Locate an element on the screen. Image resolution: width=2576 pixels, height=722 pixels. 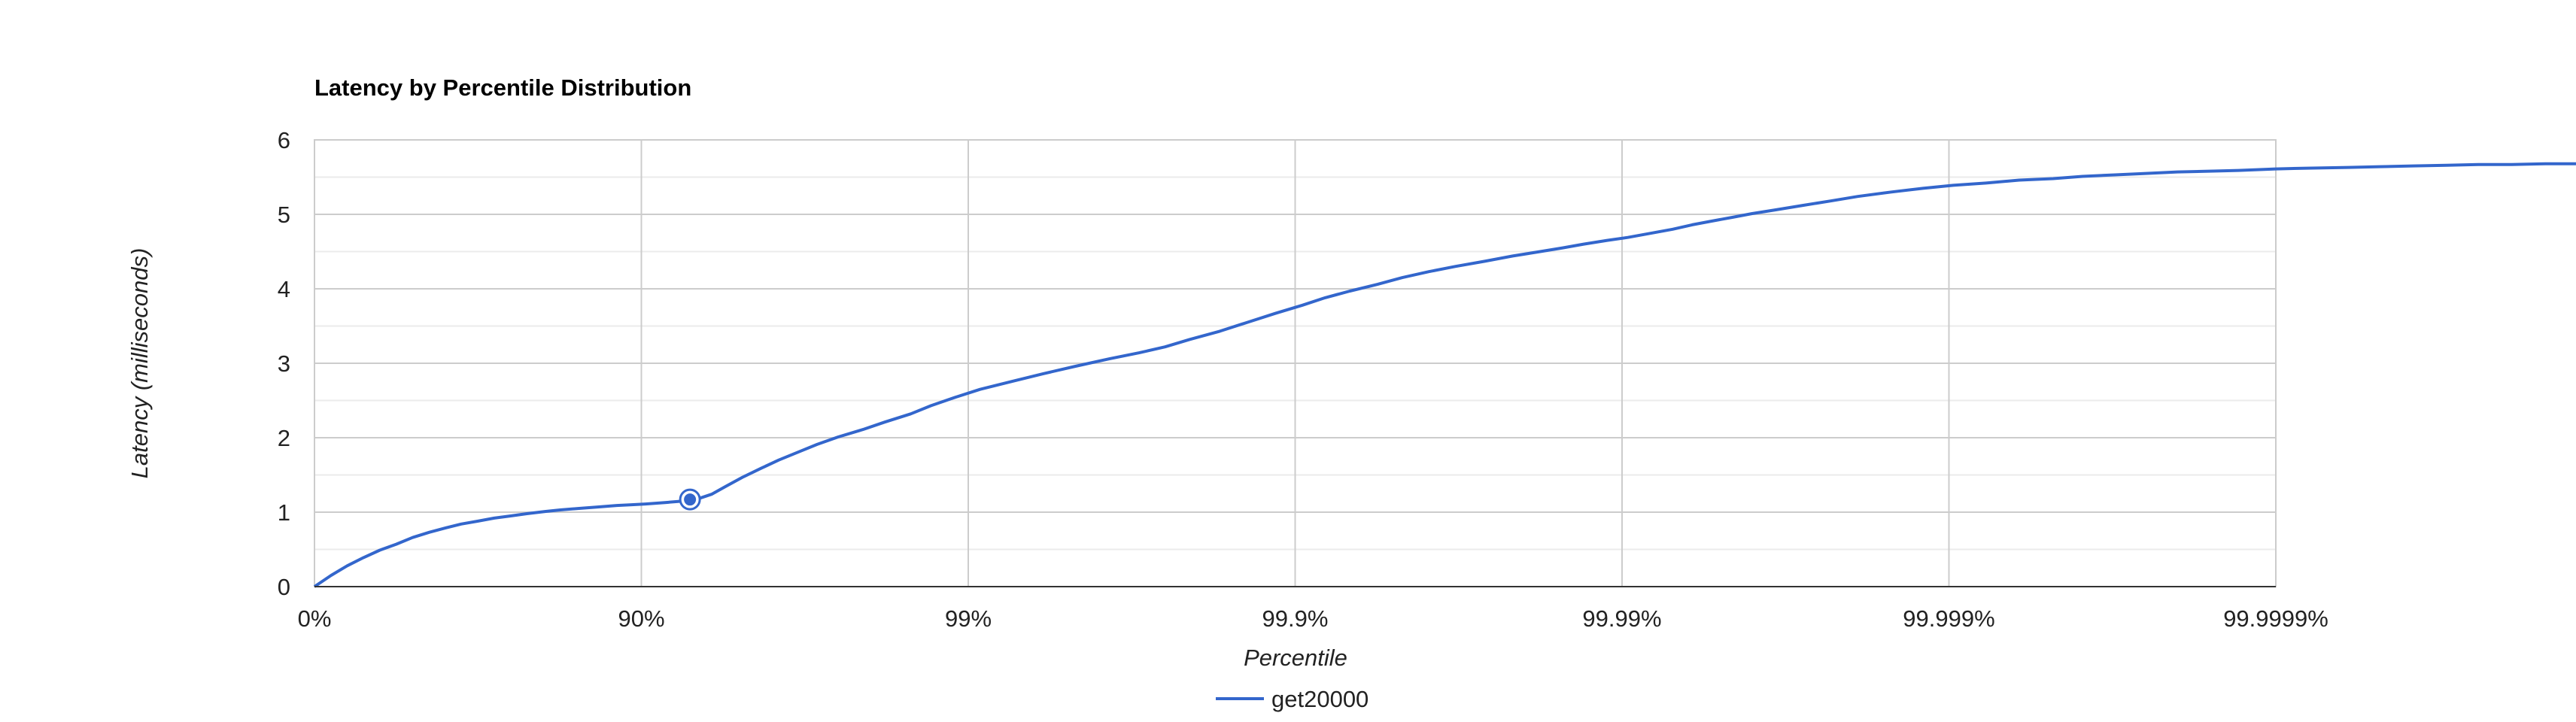
x-tick-label: 99.9% is located at coordinates (1295, 618).